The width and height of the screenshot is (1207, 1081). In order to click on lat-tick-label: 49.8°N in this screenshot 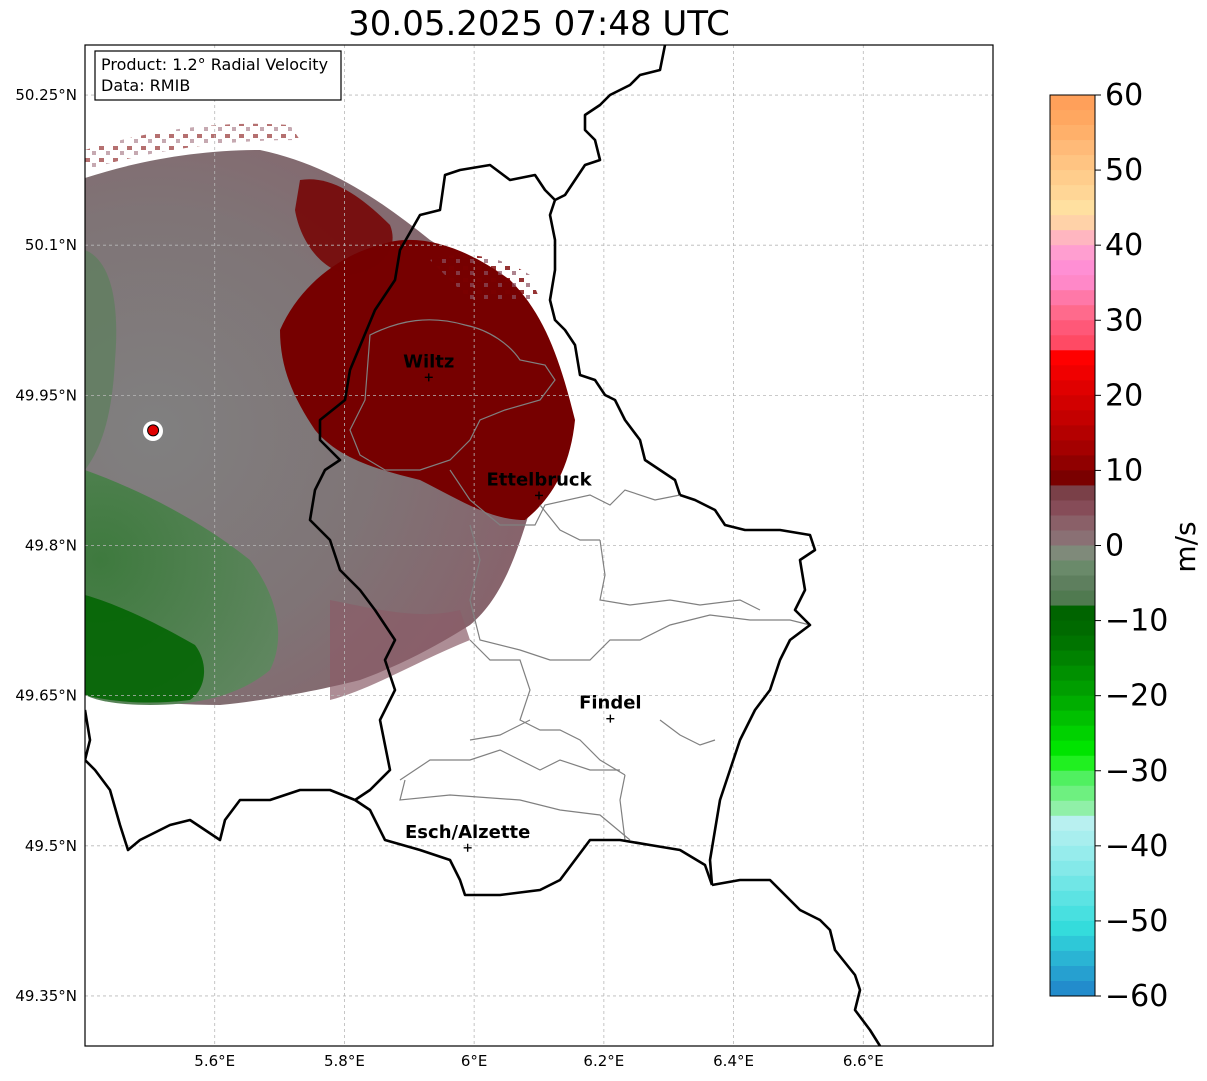, I will do `click(51, 546)`.